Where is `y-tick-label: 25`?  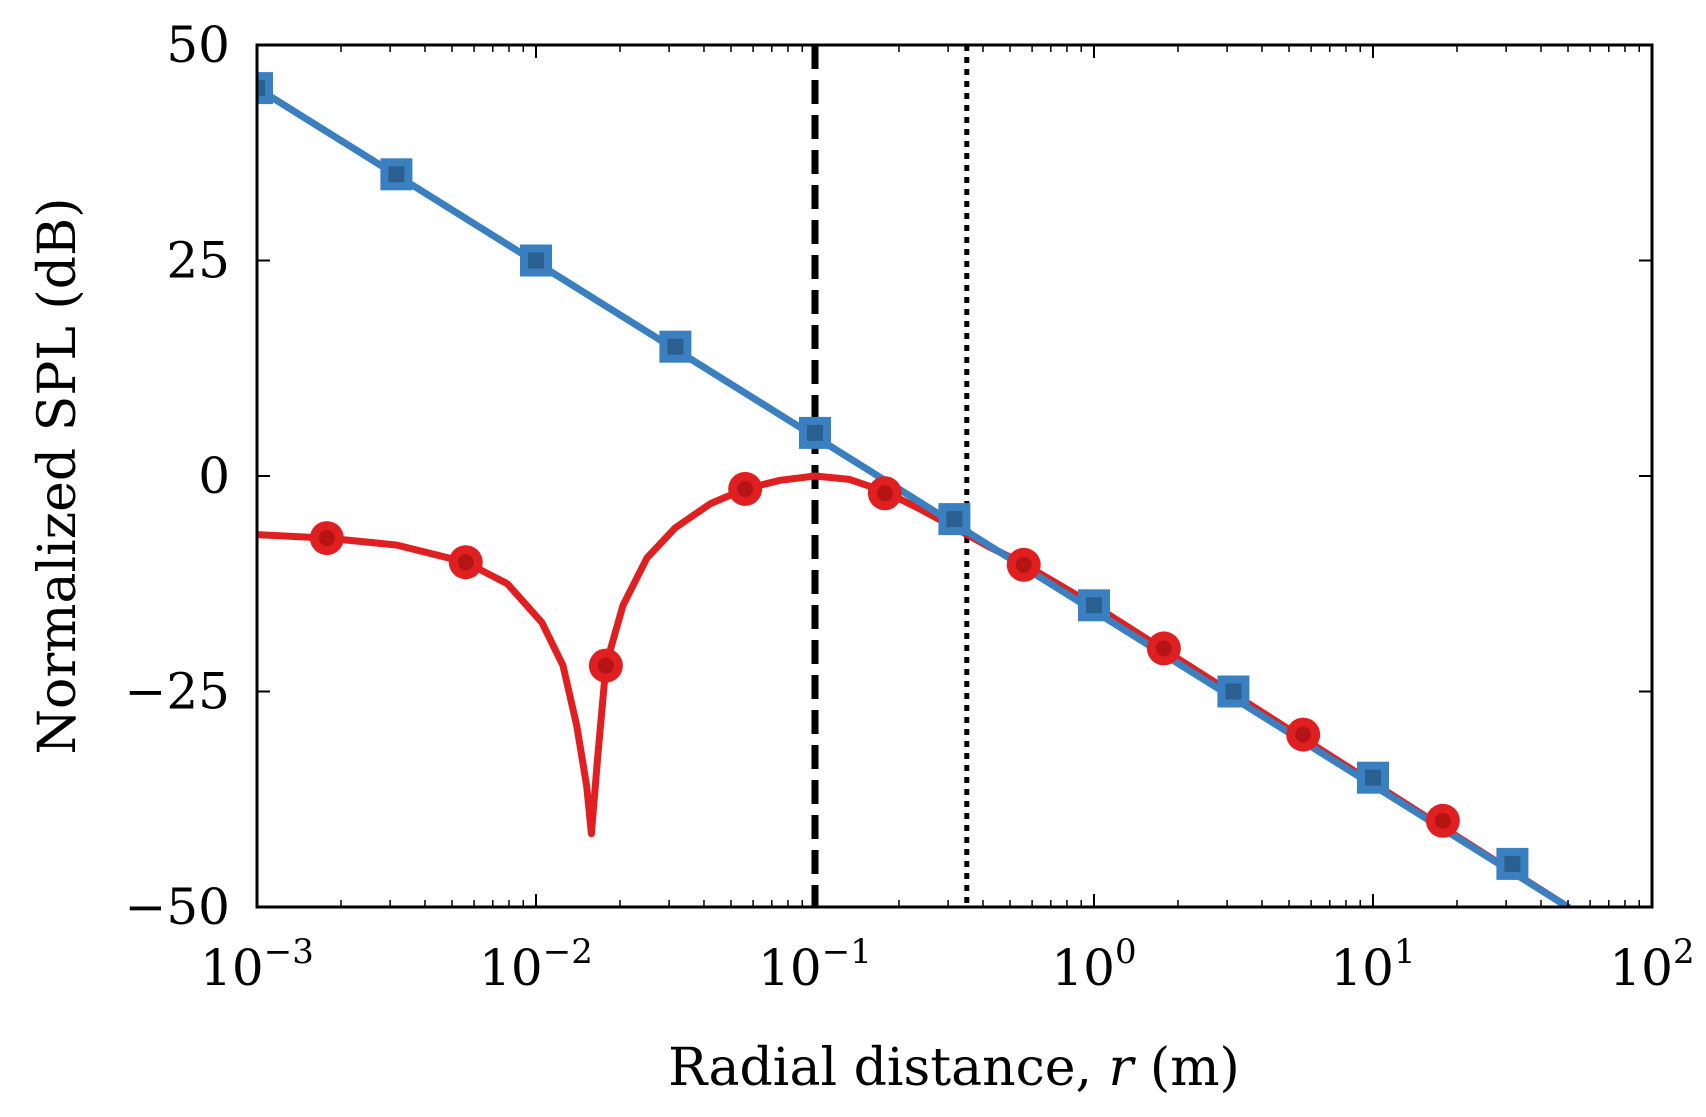
y-tick-label: 25 is located at coordinates (198, 261).